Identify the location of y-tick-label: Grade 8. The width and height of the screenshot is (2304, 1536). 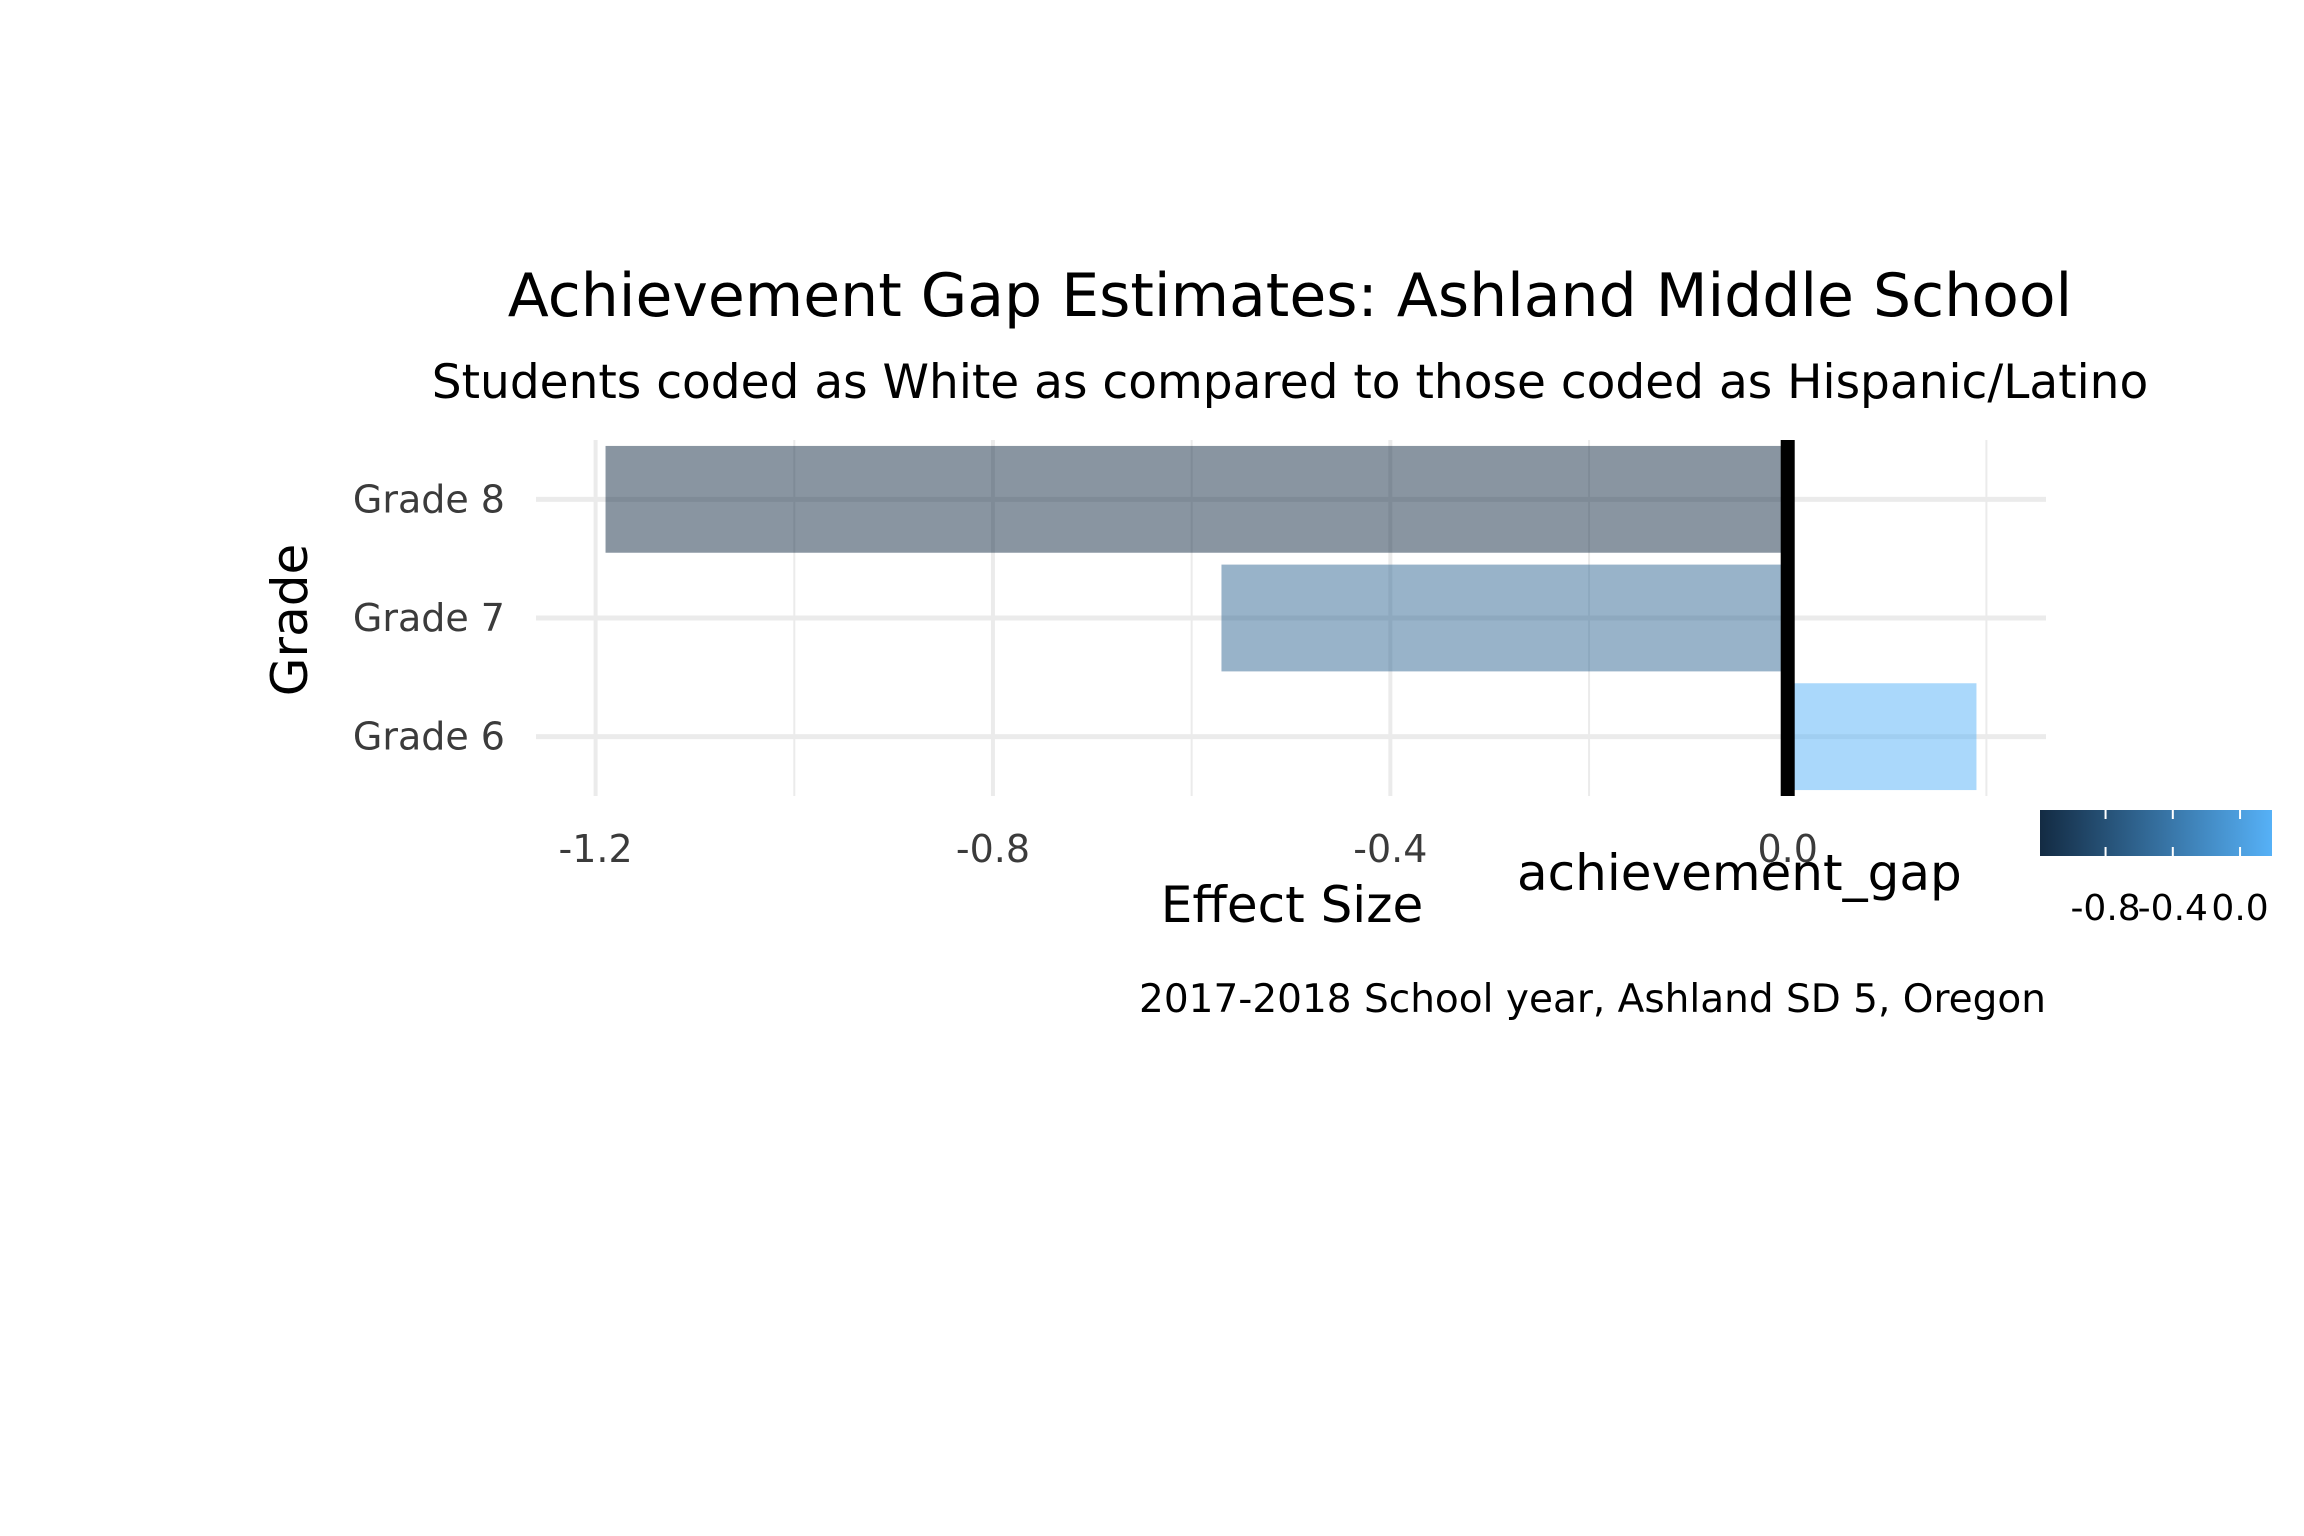
(429, 499).